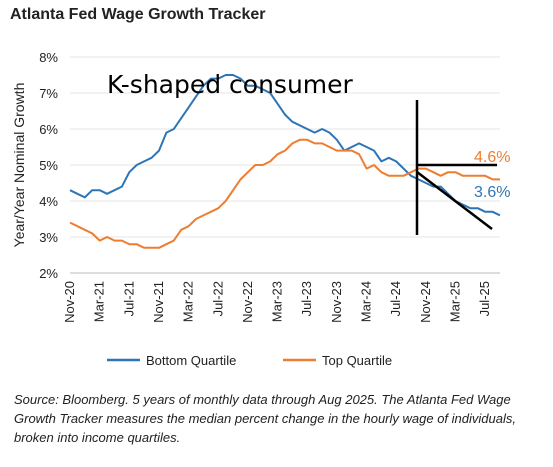  What do you see at coordinates (188, 301) in the screenshot?
I see `x-tick-label: Mar-22` at bounding box center [188, 301].